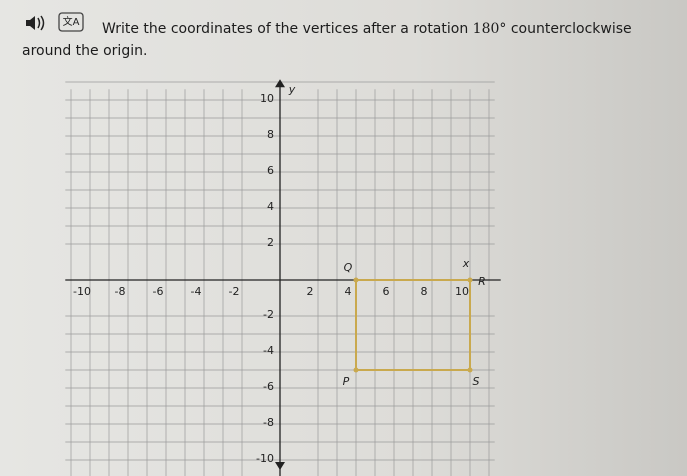  Describe the element at coordinates (82, 291) in the screenshot. I see `x-tick-label: -10` at that location.